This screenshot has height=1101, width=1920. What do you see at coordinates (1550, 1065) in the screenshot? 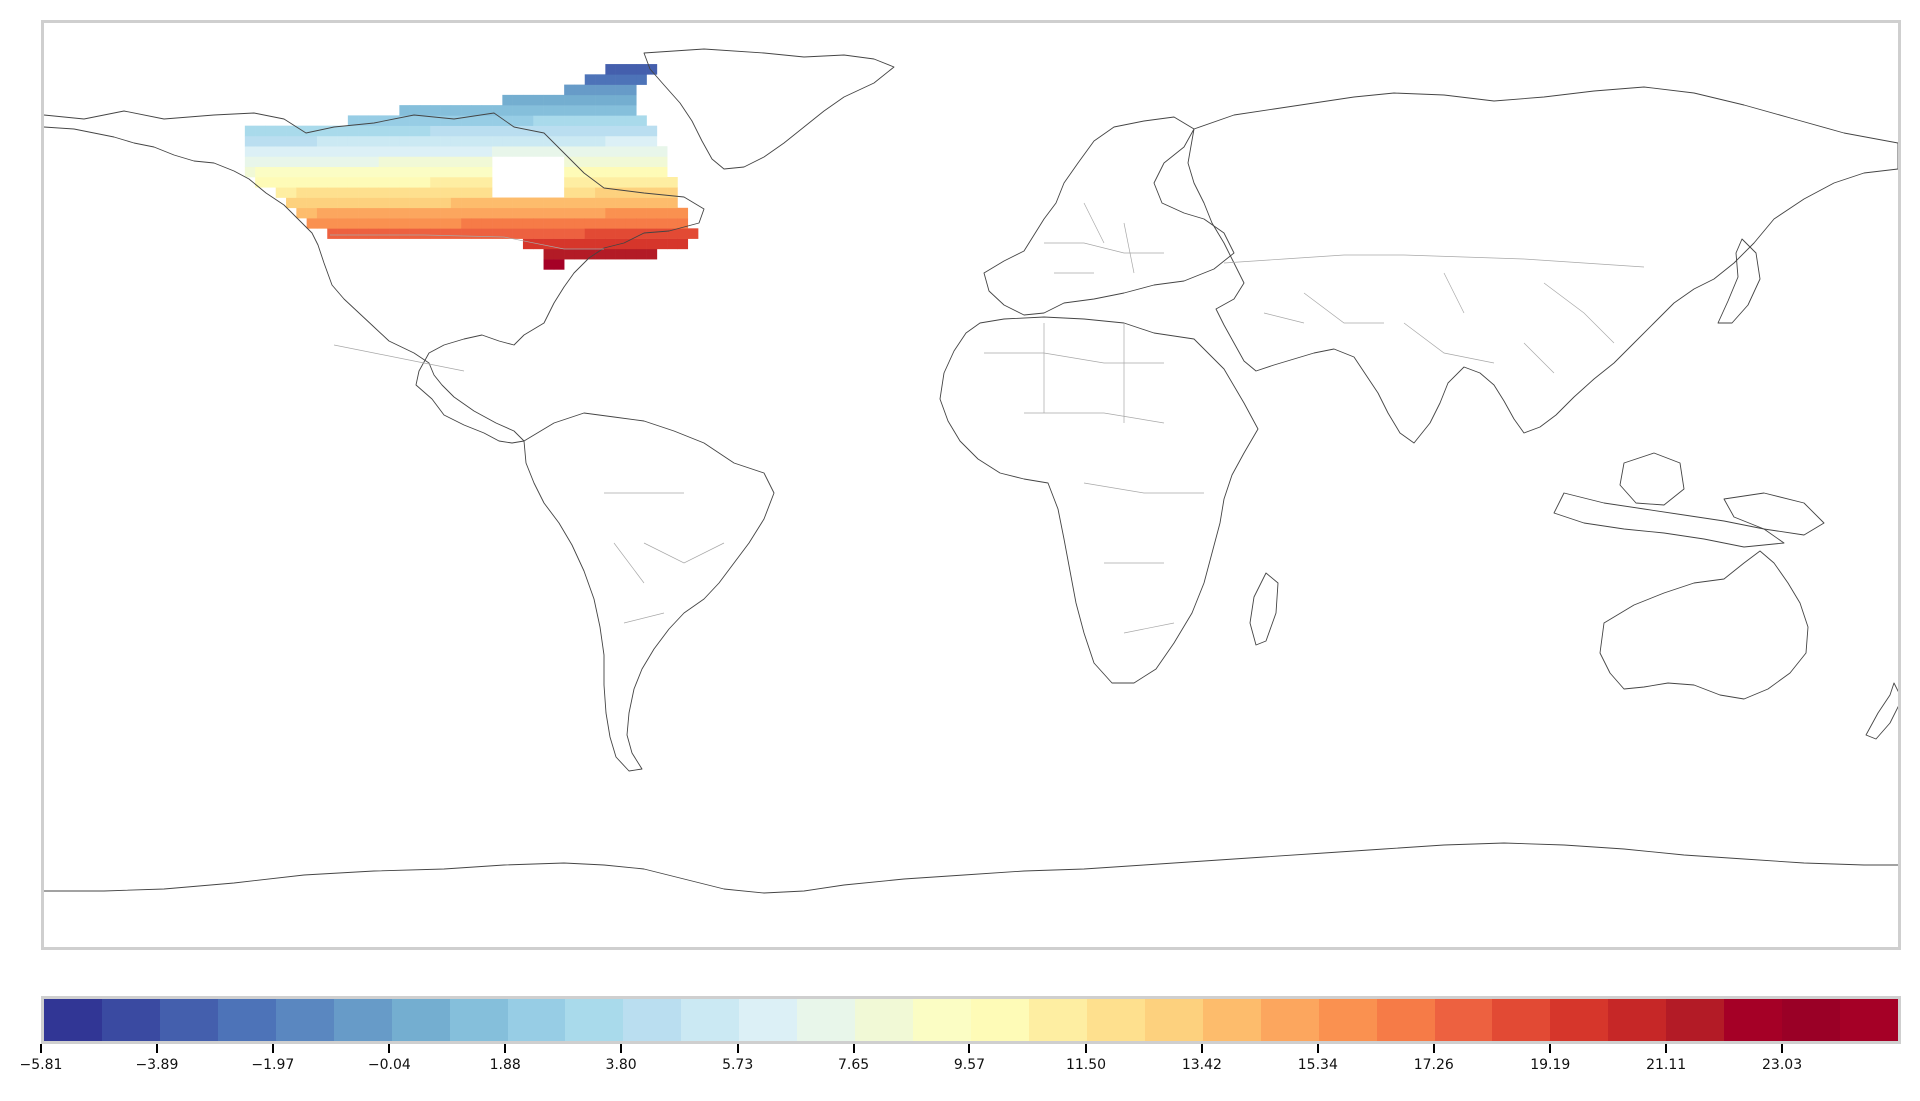
I see `colorbar-tick-label: 19.19` at bounding box center [1550, 1065].